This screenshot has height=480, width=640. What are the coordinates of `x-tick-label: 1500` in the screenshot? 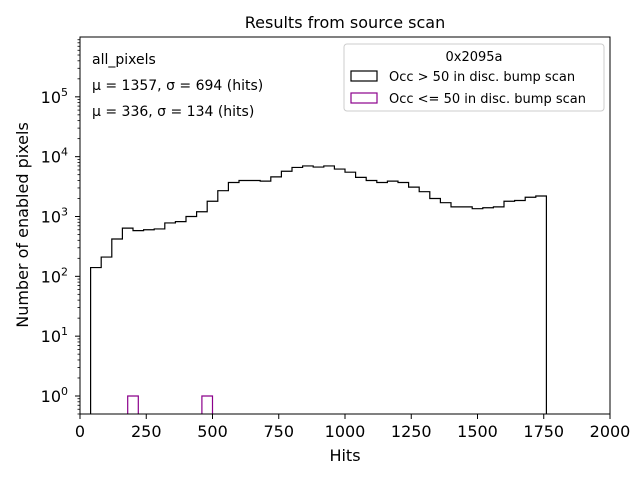 It's located at (477, 431).